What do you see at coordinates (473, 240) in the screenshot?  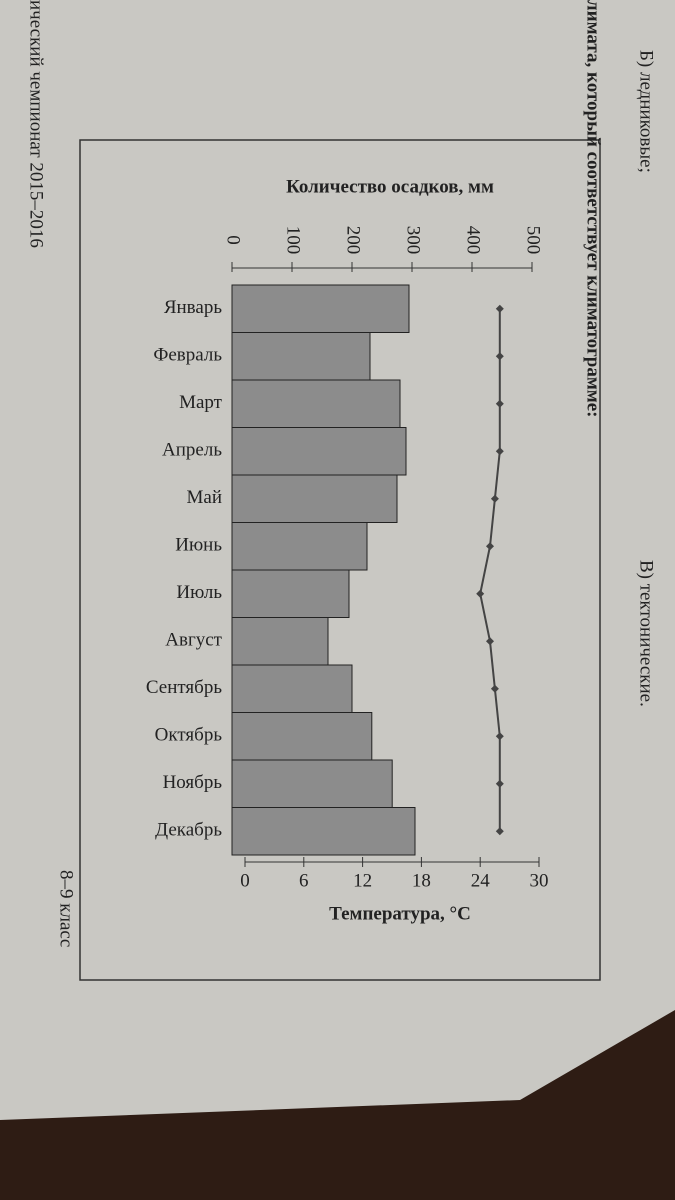 I see `y-tick-label: 400` at bounding box center [473, 240].